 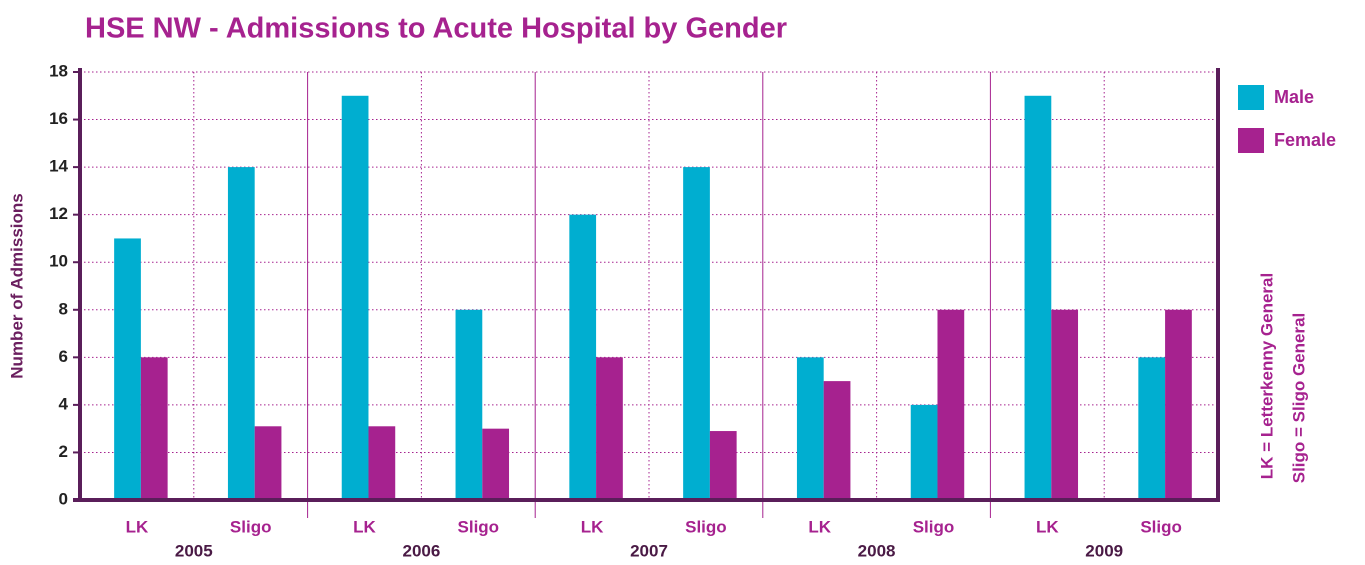 What do you see at coordinates (421, 550) in the screenshot?
I see `group-label: 2006` at bounding box center [421, 550].